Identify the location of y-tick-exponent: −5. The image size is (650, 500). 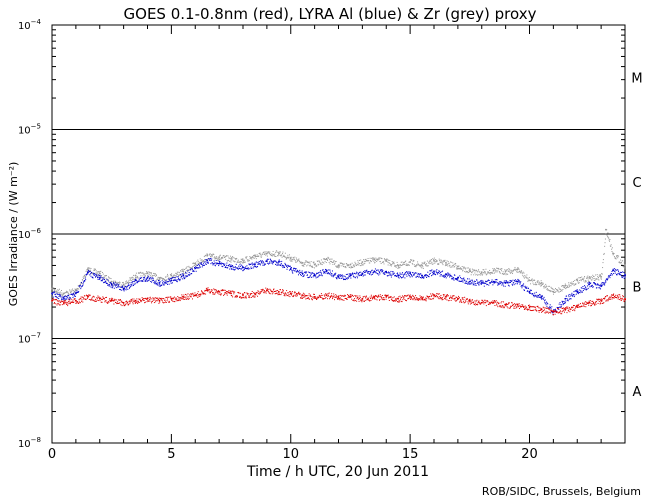
(36, 127).